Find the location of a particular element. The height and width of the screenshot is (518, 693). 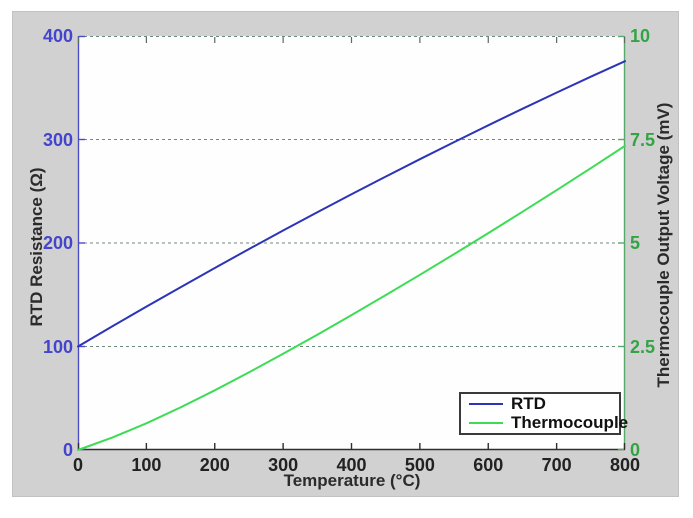

y-right-tick-label-2.5: 2.5 is located at coordinates (643, 346).